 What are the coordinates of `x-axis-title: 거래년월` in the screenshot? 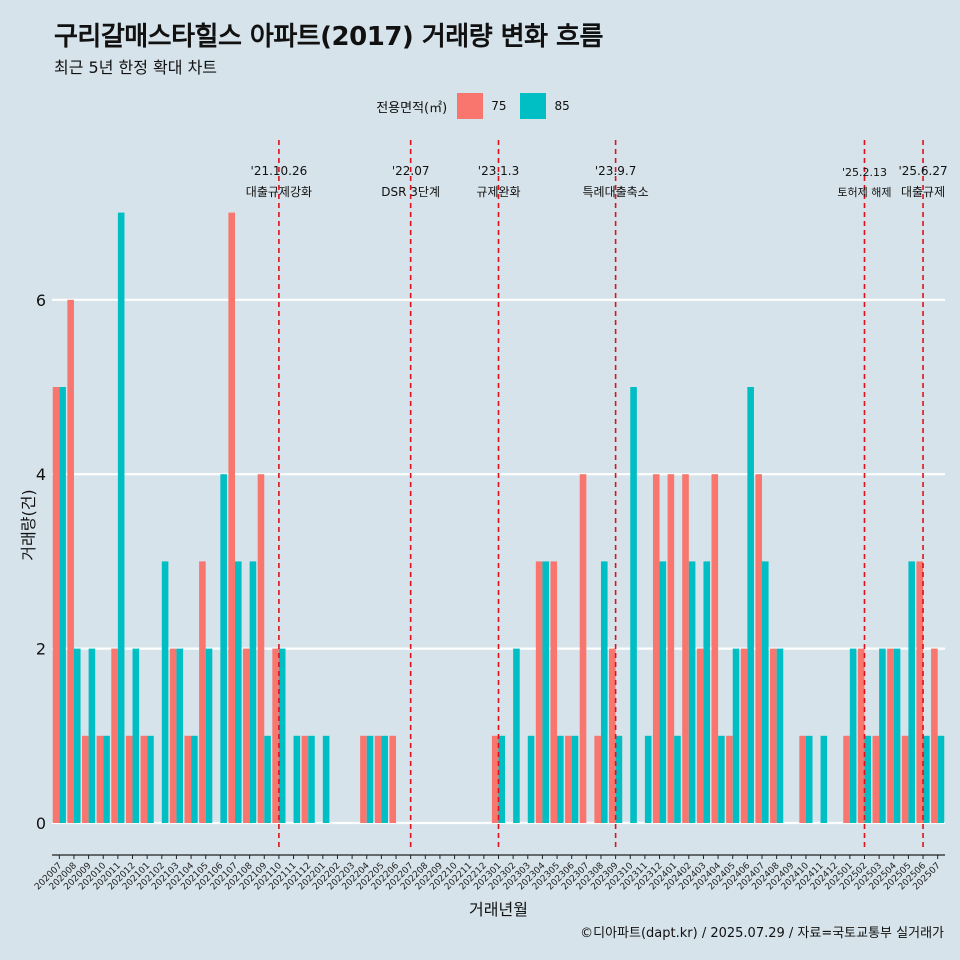 It's located at (498, 909).